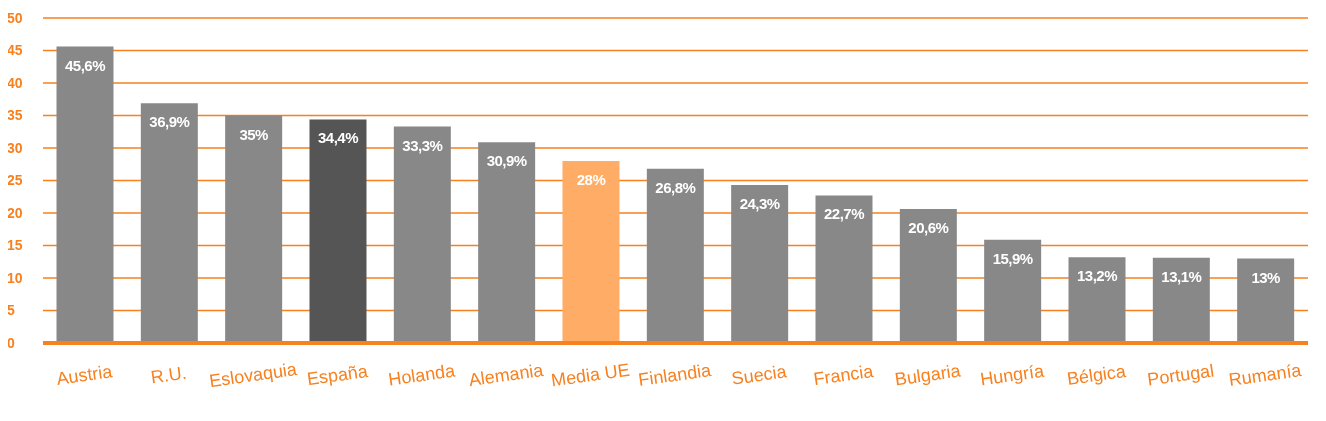 Image resolution: width=1326 pixels, height=421 pixels. Describe the element at coordinates (675, 375) in the screenshot. I see `x-tick-label: Finlandia` at that location.